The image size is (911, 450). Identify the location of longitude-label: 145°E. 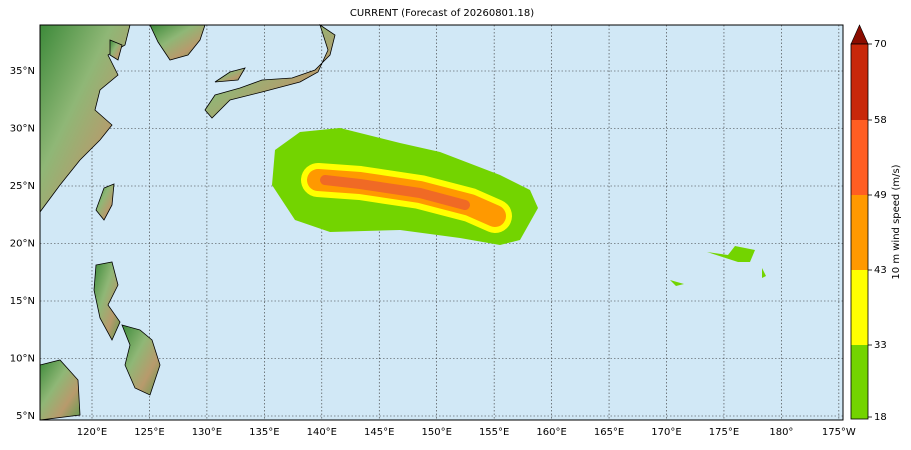
(379, 432).